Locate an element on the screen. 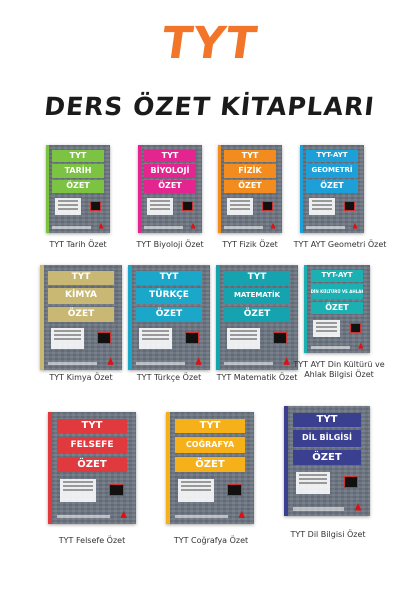 The height and width of the screenshot is (592, 419). book-subject-band: DİL BİLGİSİ is located at coordinates (327, 438).